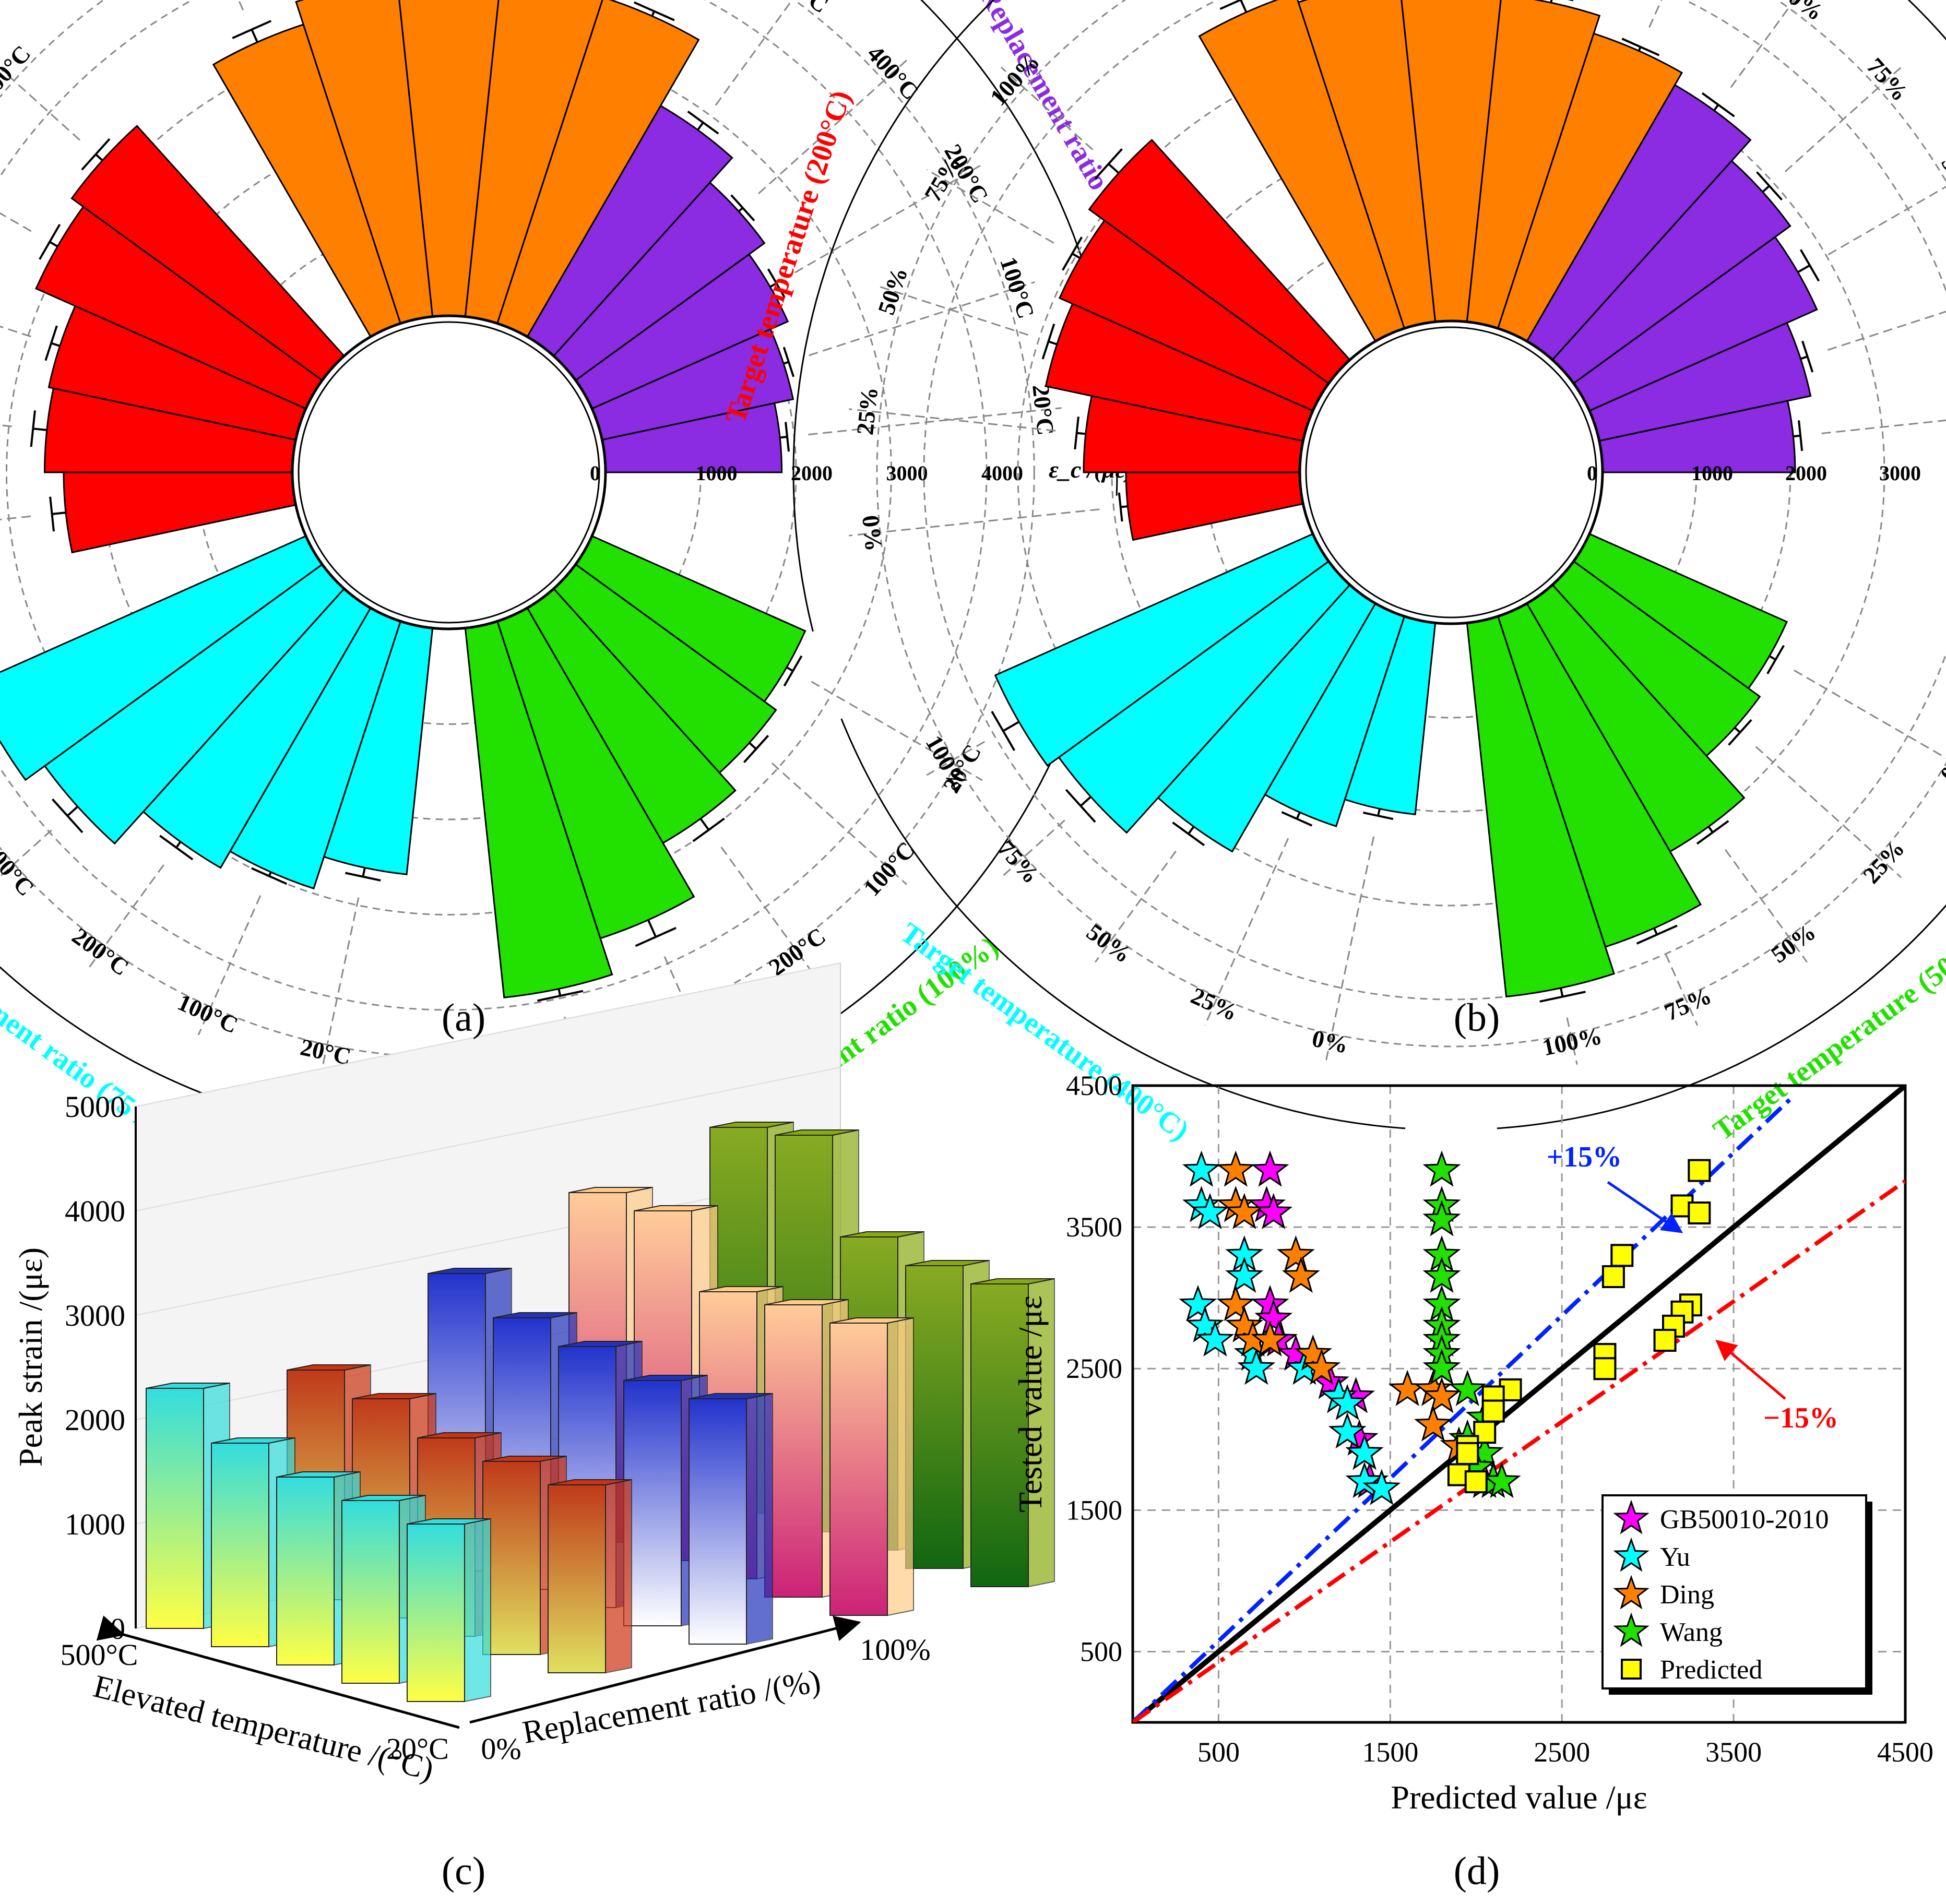  I want to click on annotation-minus-15: −15%, so click(1800, 1418).